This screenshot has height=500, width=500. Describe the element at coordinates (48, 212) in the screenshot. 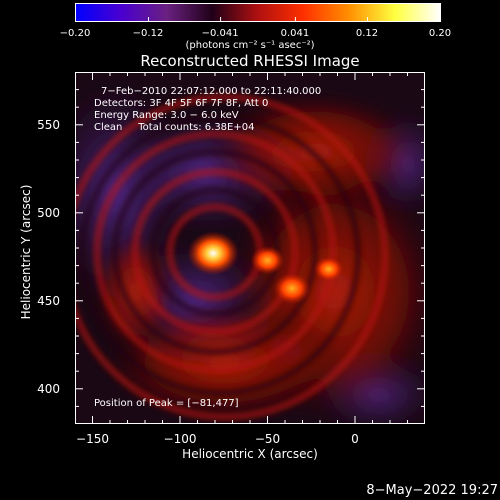

I see `y-tick-label: 500` at that location.